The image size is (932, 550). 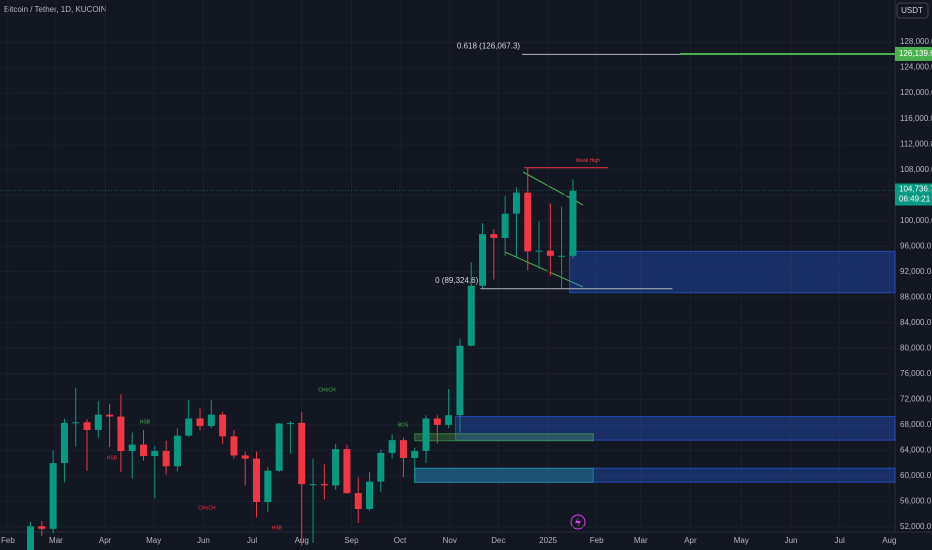 What do you see at coordinates (916, 347) in the screenshot?
I see `y-tick-label: 80,000.0` at bounding box center [916, 347].